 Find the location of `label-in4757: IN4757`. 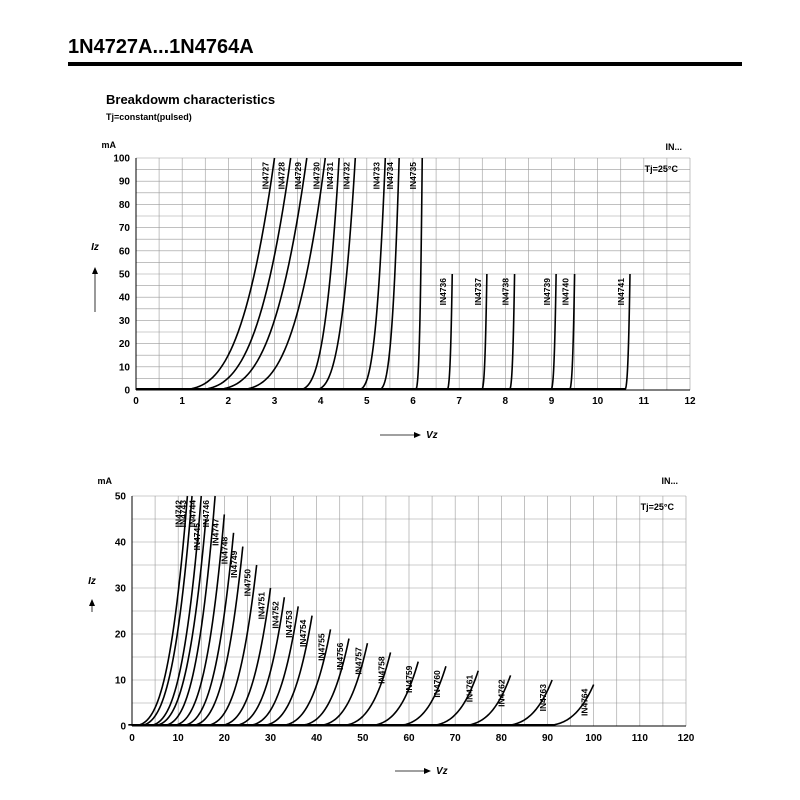

label-in4757: IN4757 is located at coordinates (358, 661).